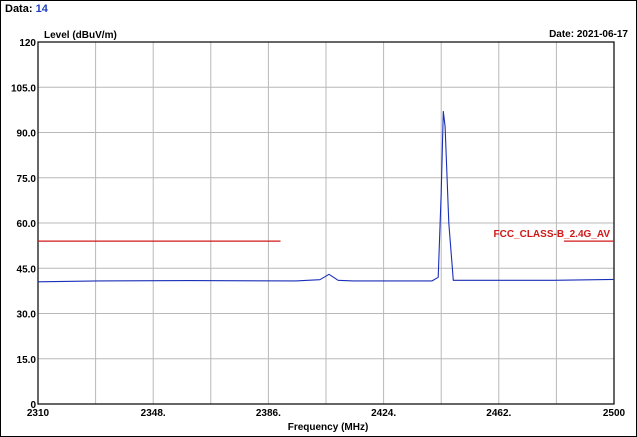 The width and height of the screenshot is (637, 437). What do you see at coordinates (27, 269) in the screenshot?
I see `y-tick-label: 45.0` at bounding box center [27, 269].